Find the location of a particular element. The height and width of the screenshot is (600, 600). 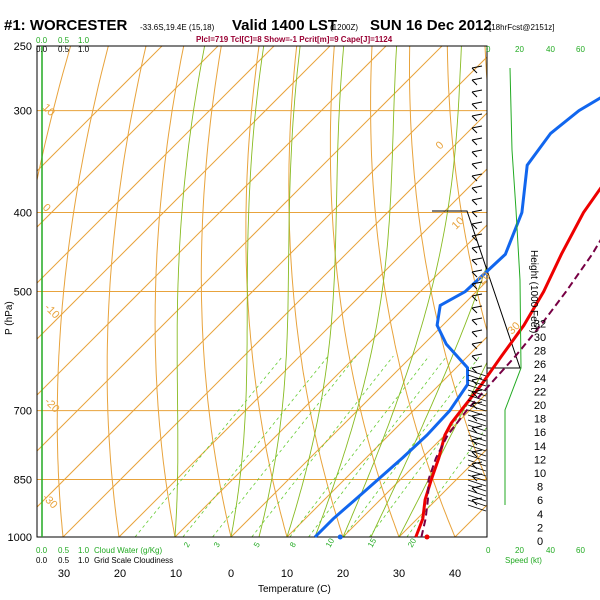

top-scale-green-2: 1.0 is located at coordinates (84, 40).